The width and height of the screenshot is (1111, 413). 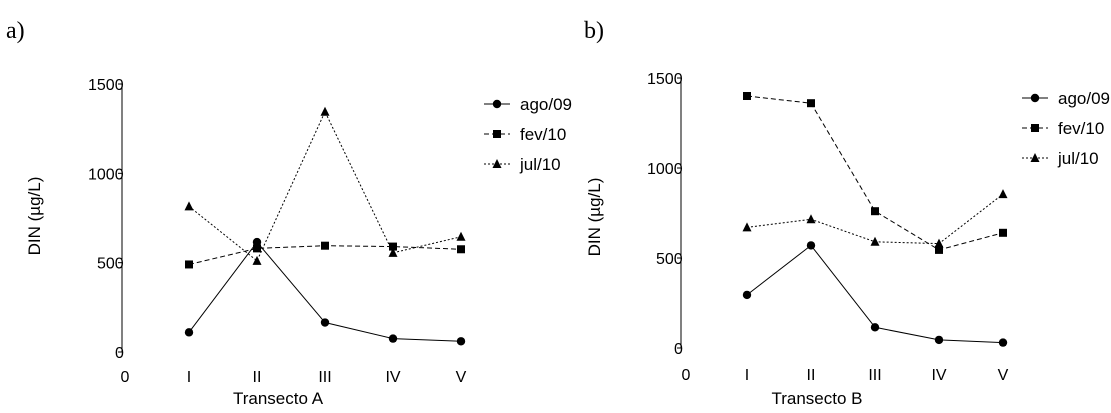 What do you see at coordinates (594, 31) in the screenshot?
I see `panel-b-label: b)` at bounding box center [594, 31].